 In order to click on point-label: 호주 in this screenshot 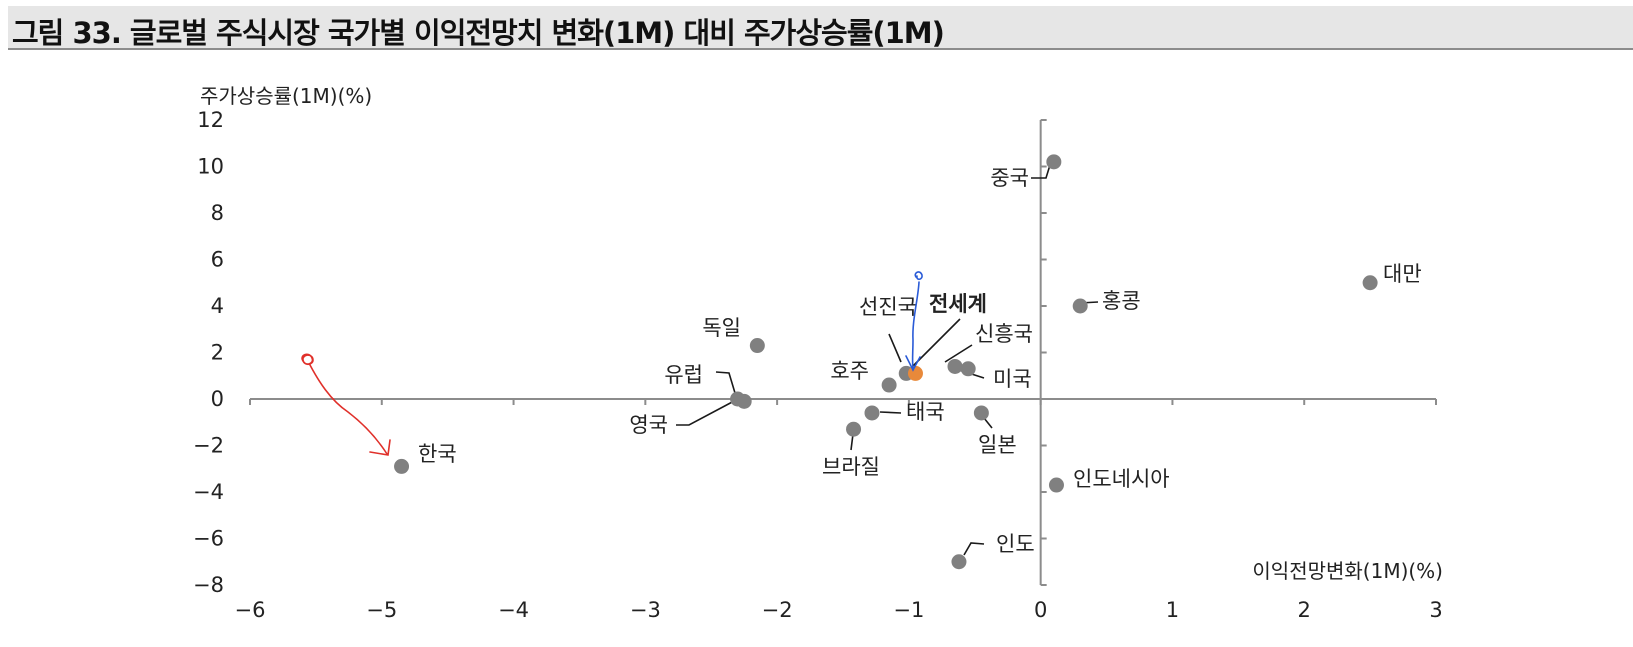, I will do `click(849, 371)`.